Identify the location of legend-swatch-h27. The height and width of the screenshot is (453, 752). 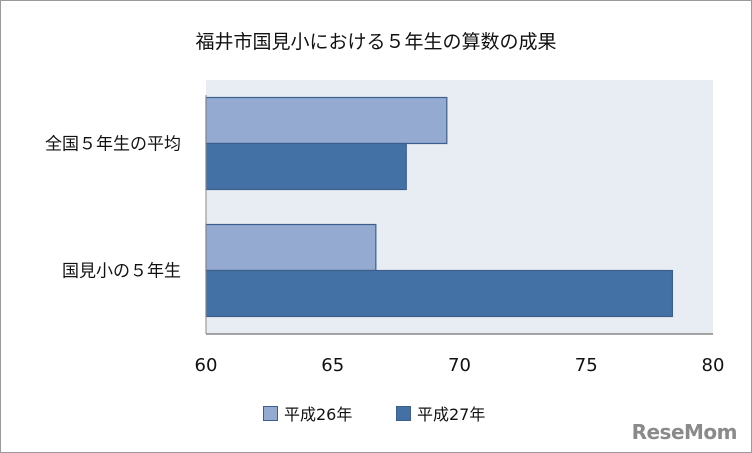
(403, 413).